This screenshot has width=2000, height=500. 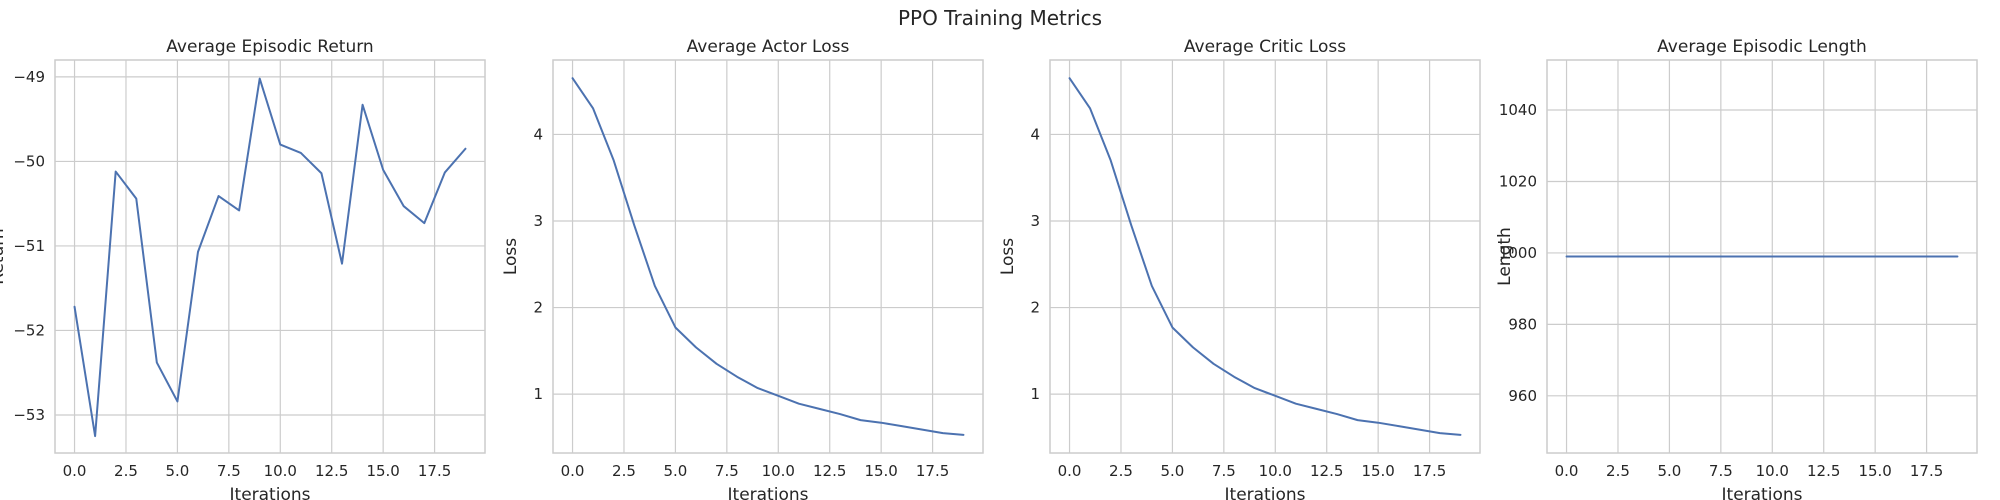 I want to click on actor-loss-xtick-label: 7.5, so click(x=727, y=471).